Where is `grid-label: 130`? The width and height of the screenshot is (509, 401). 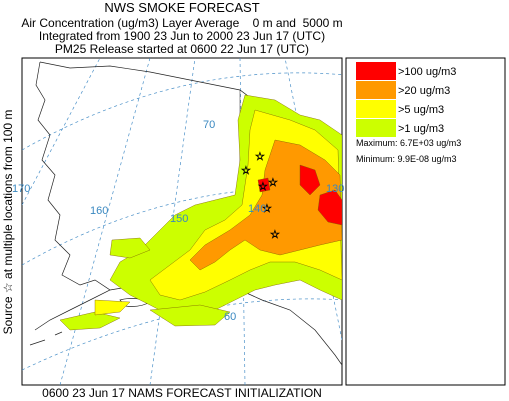
grid-label: 130 is located at coordinates (335, 189).